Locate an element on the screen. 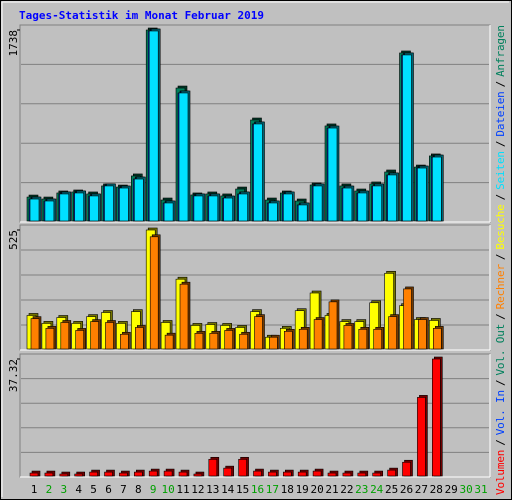 This screenshot has height=500, width=512. x-tick-label: 30 is located at coordinates (465, 489).